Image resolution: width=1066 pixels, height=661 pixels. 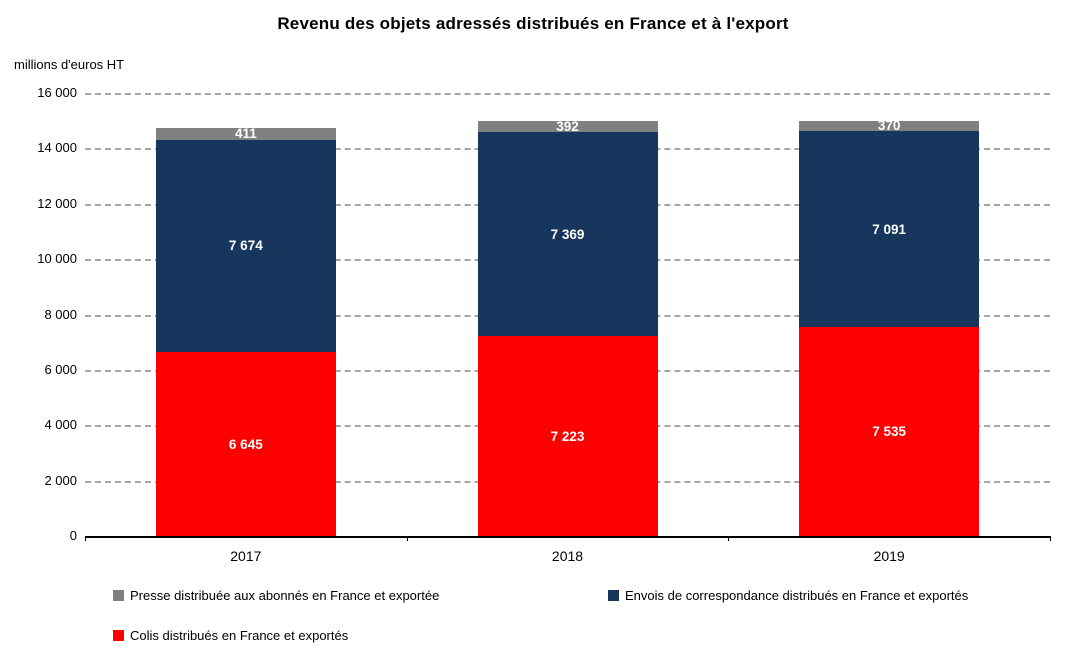 I want to click on bar-segment: 7 535, so click(x=889, y=431).